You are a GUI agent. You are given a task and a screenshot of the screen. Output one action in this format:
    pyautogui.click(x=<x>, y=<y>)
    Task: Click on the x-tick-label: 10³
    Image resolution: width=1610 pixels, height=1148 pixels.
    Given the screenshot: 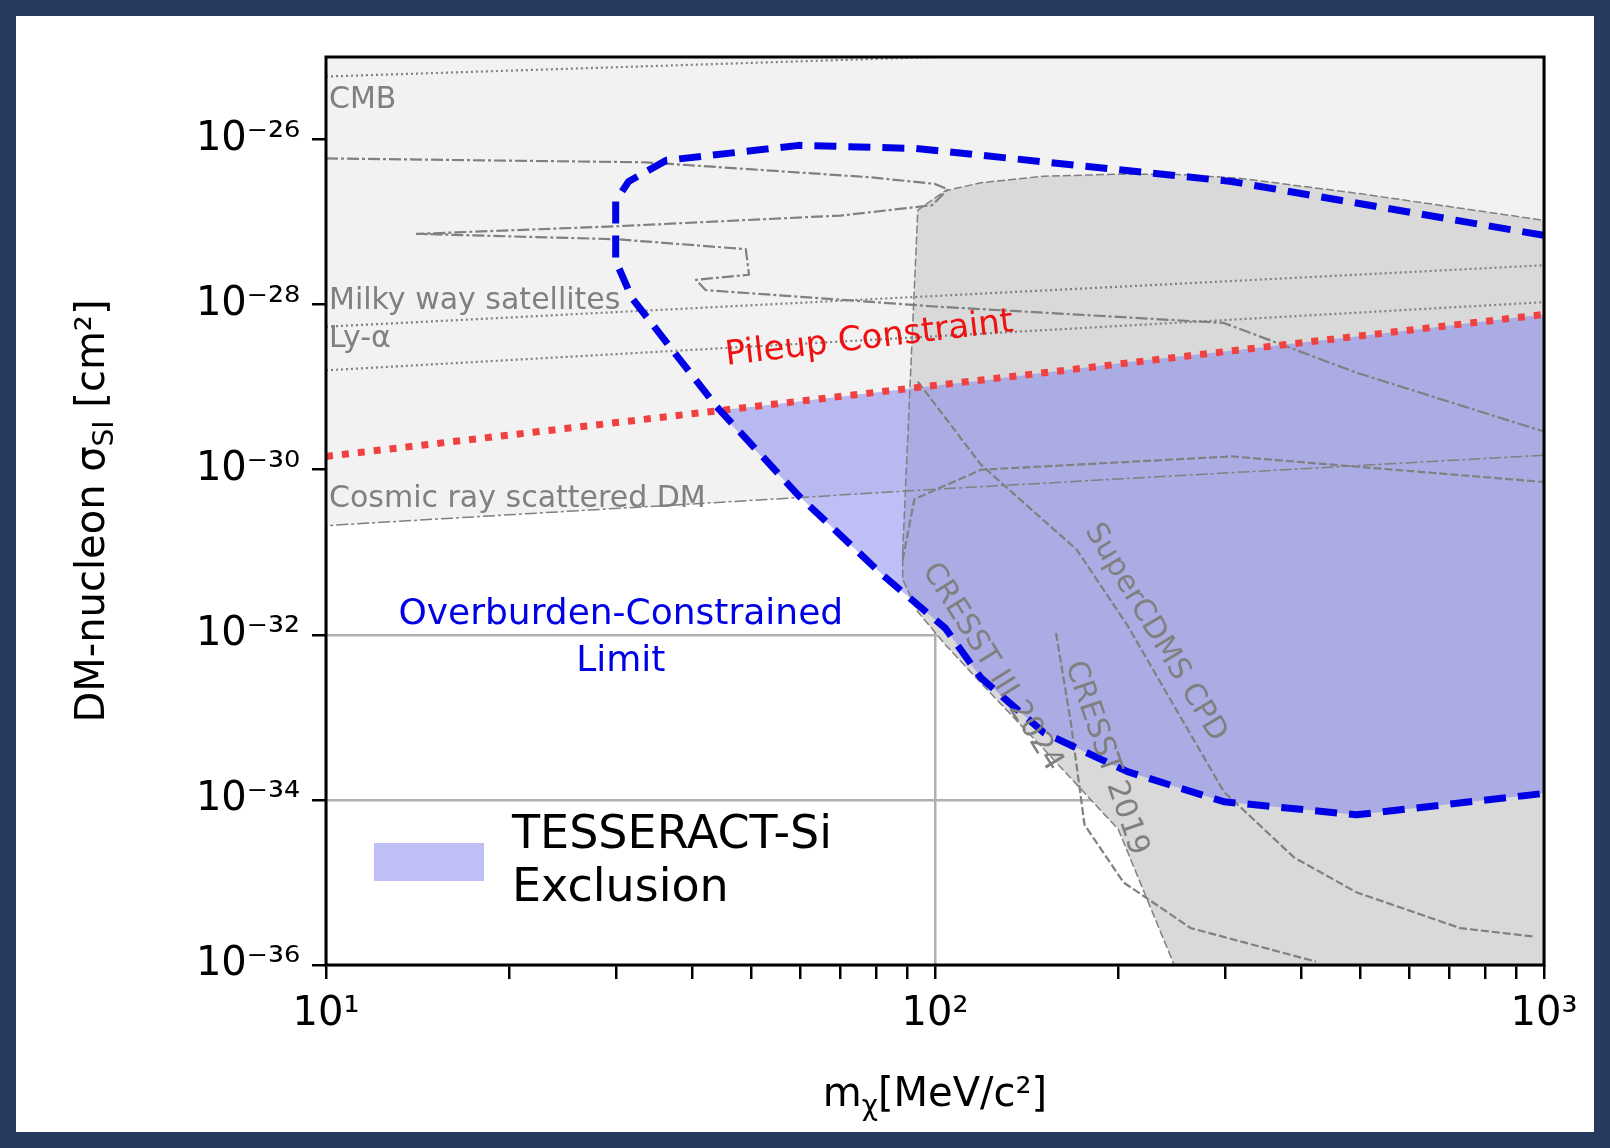 What is the action you would take?
    pyautogui.click(x=1544, y=1011)
    